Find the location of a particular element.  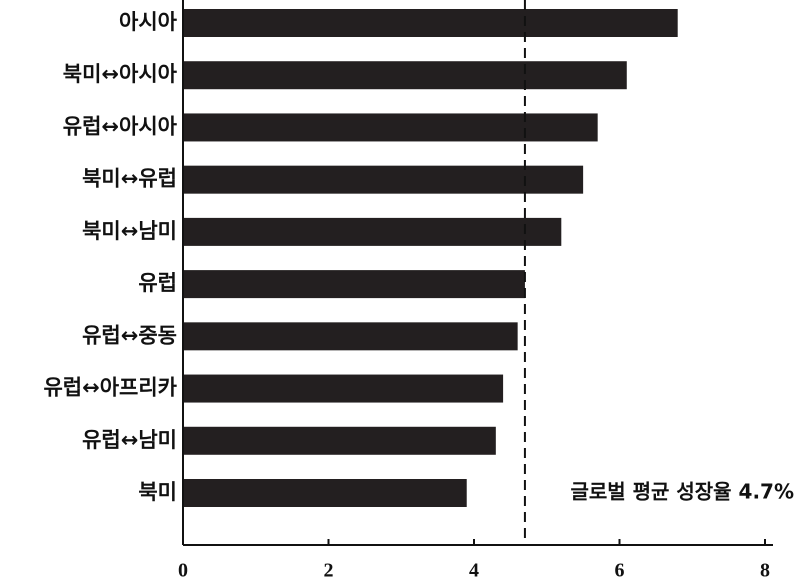

y-tick-label: 유럽↔남미 is located at coordinates (129, 440).